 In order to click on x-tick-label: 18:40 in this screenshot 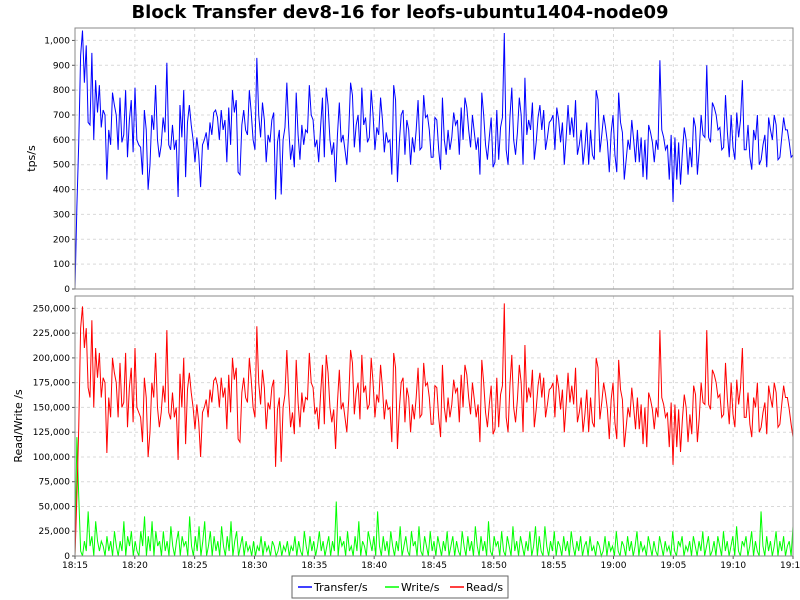, I will do `click(374, 566)`.